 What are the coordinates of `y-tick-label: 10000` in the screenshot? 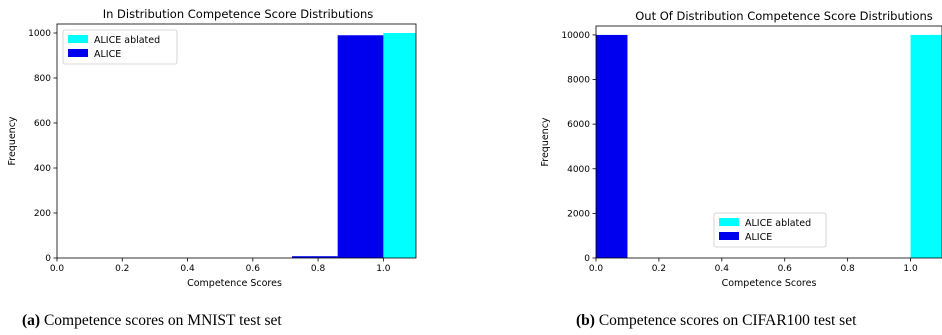 It's located at (575, 36).